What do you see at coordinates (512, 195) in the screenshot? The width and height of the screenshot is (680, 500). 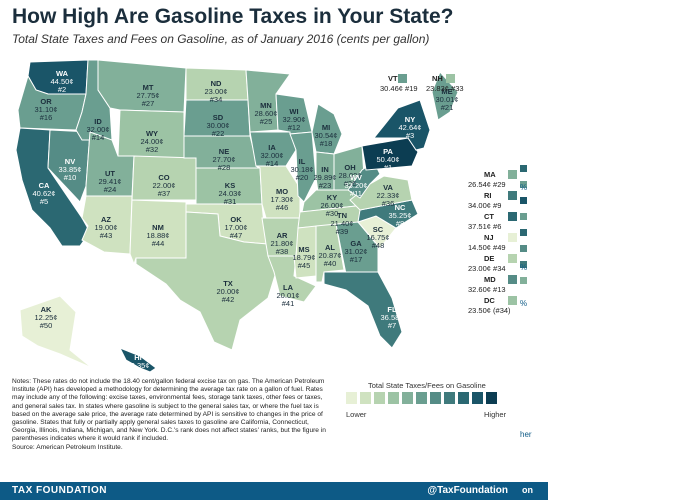 I see `east-state-ri-swatch` at bounding box center [512, 195].